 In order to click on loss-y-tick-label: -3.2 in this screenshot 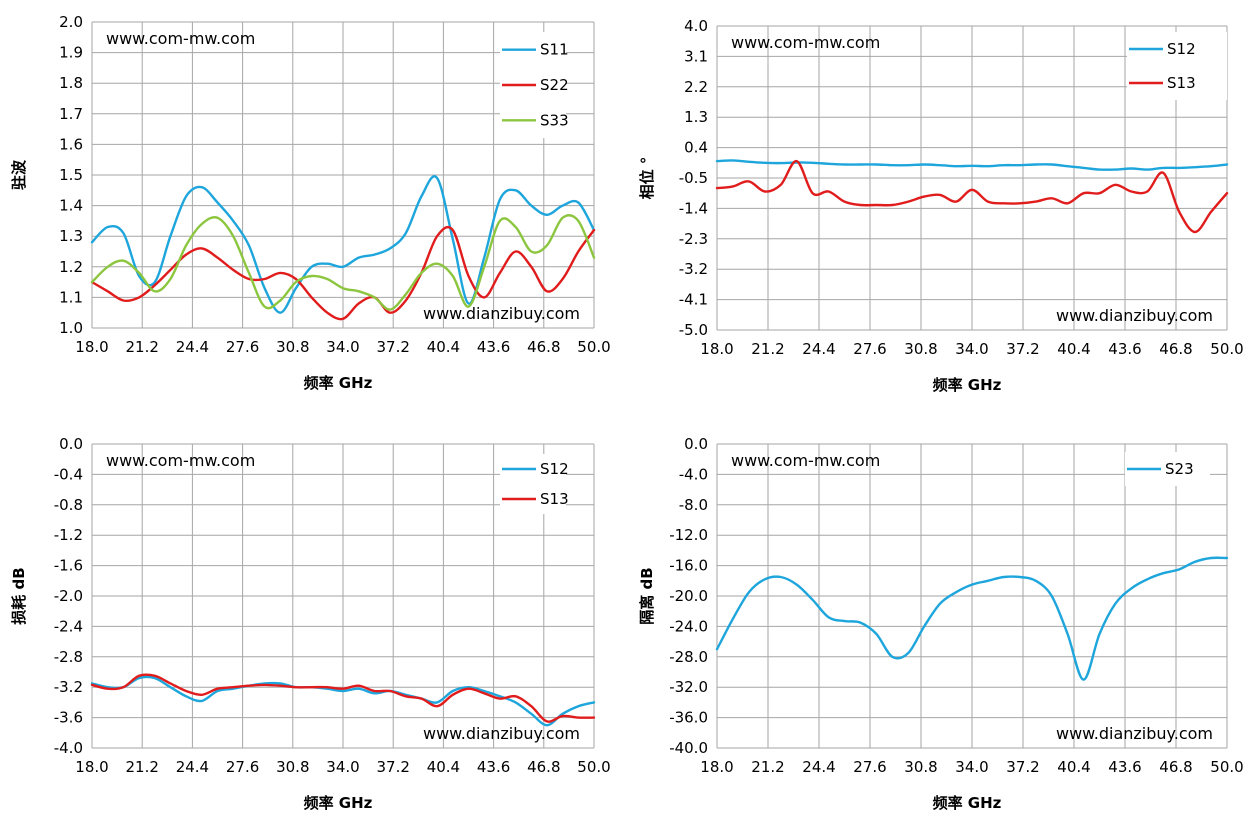, I will do `click(68, 687)`.